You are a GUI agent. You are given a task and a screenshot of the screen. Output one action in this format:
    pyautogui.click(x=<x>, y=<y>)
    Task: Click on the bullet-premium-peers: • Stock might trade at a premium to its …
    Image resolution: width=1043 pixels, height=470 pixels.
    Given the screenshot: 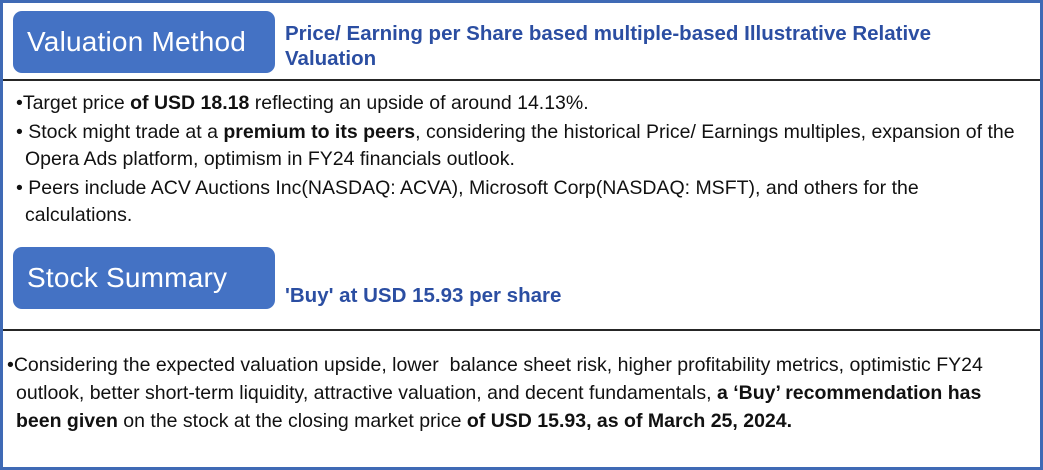 What is the action you would take?
    pyautogui.click(x=521, y=146)
    